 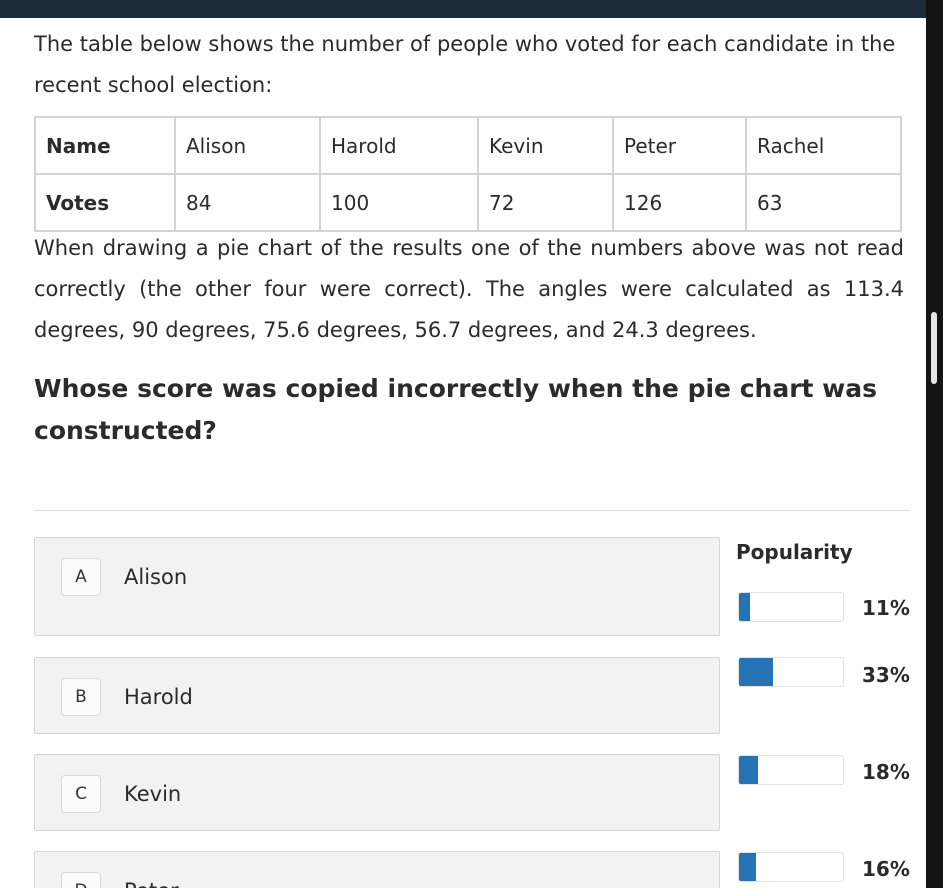 What do you see at coordinates (81, 577) in the screenshot?
I see `option-letter: A` at bounding box center [81, 577].